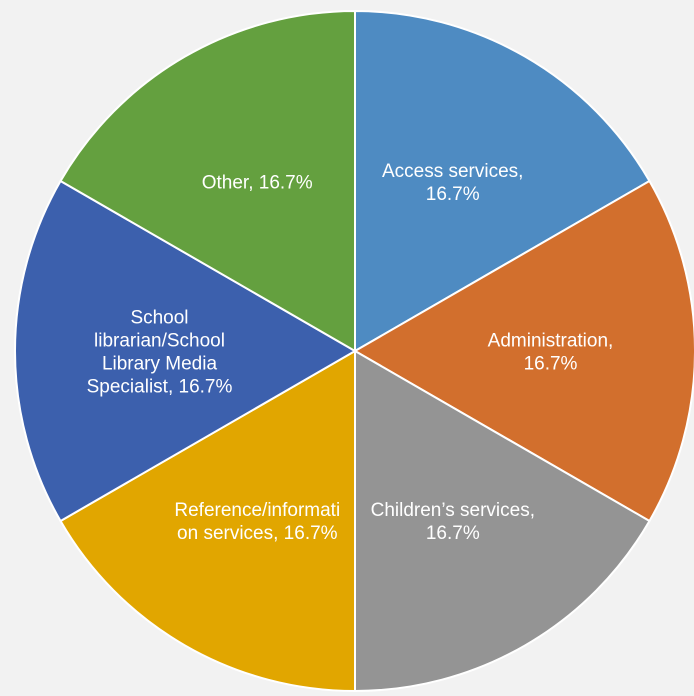 The image size is (694, 696). I want to click on data-label-line: School, so click(159, 318).